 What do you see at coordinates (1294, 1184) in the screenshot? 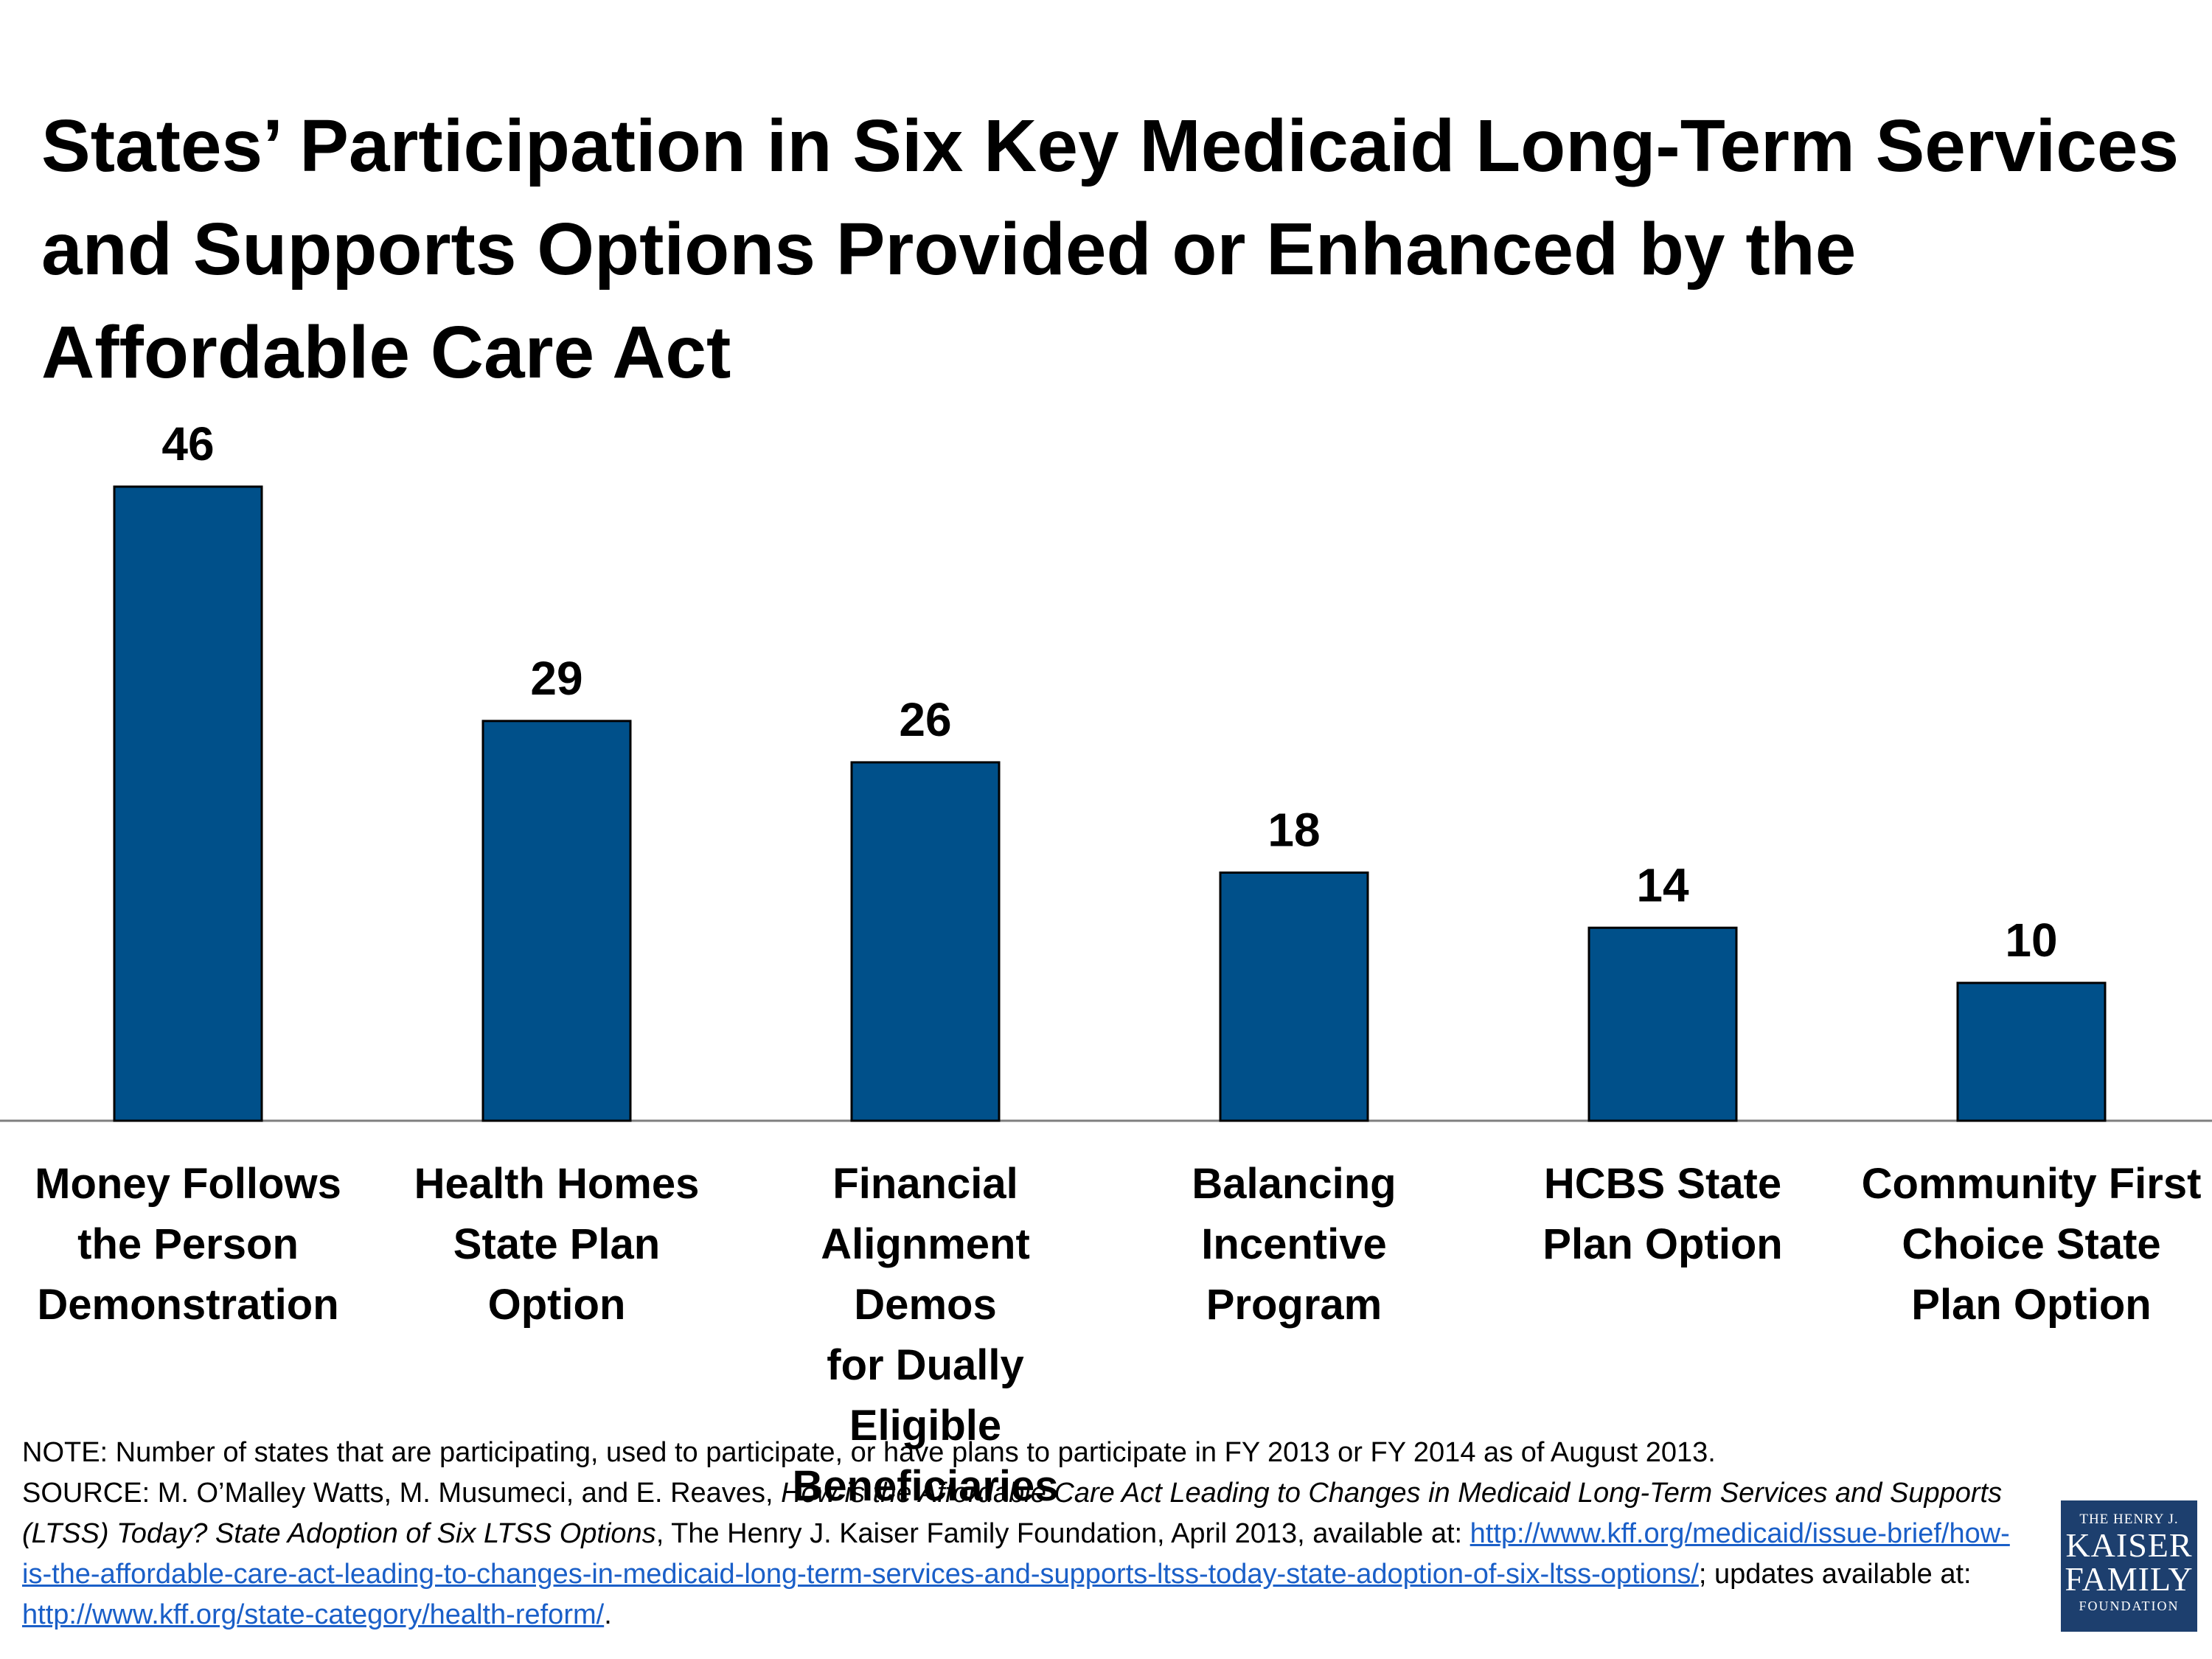
I see `category-label-line: Balancing` at bounding box center [1294, 1184].